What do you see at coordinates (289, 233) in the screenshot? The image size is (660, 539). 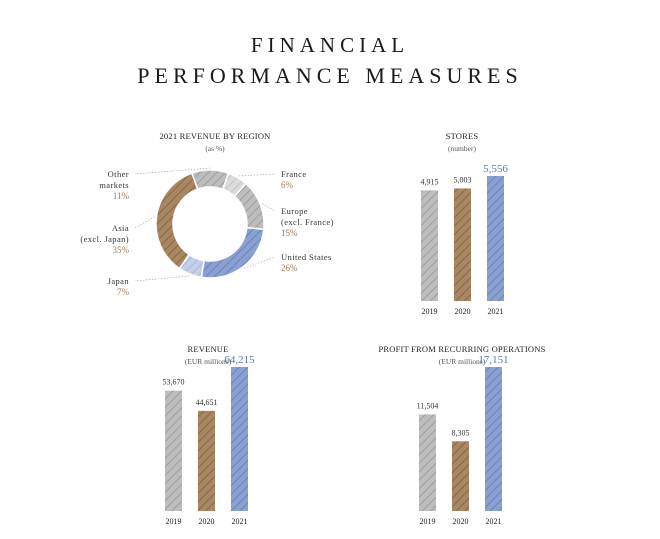 I see `region-pct-label-1: 15%` at bounding box center [289, 233].